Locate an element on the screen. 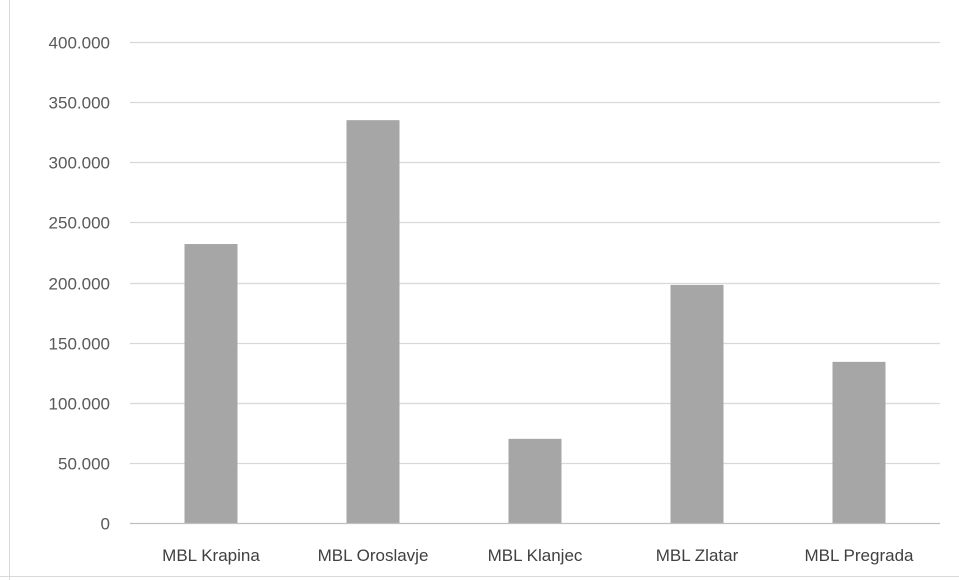  x-category-label: MBL Zlatar is located at coordinates (697, 555).